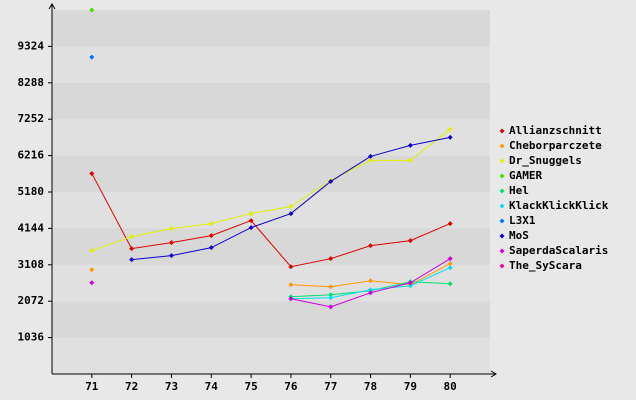  I want to click on series-line, so click(271, 220).